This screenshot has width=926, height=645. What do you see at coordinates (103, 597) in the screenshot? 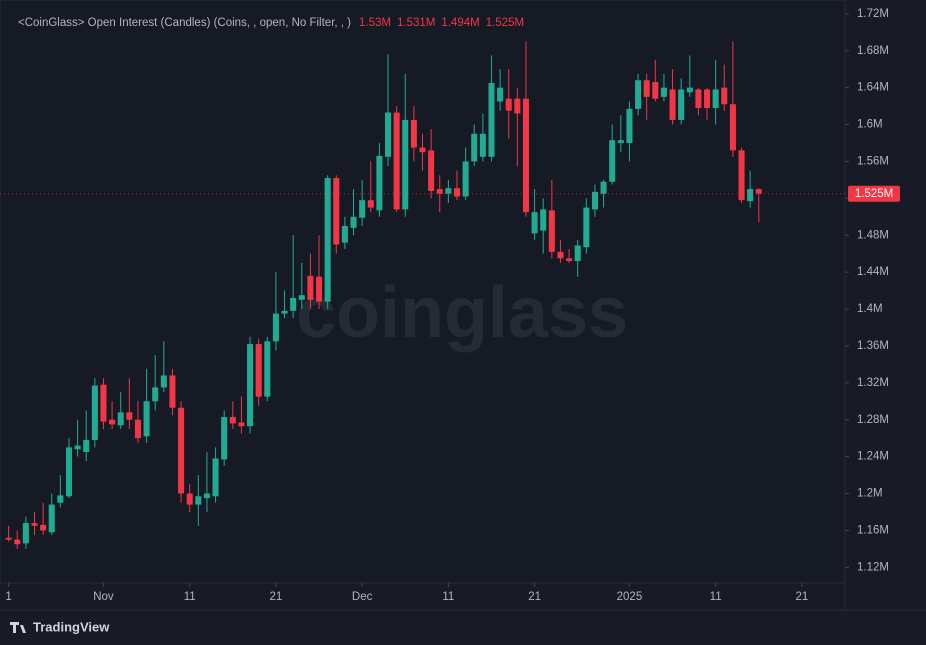
I see `x-tick-label: Nov` at bounding box center [103, 597].